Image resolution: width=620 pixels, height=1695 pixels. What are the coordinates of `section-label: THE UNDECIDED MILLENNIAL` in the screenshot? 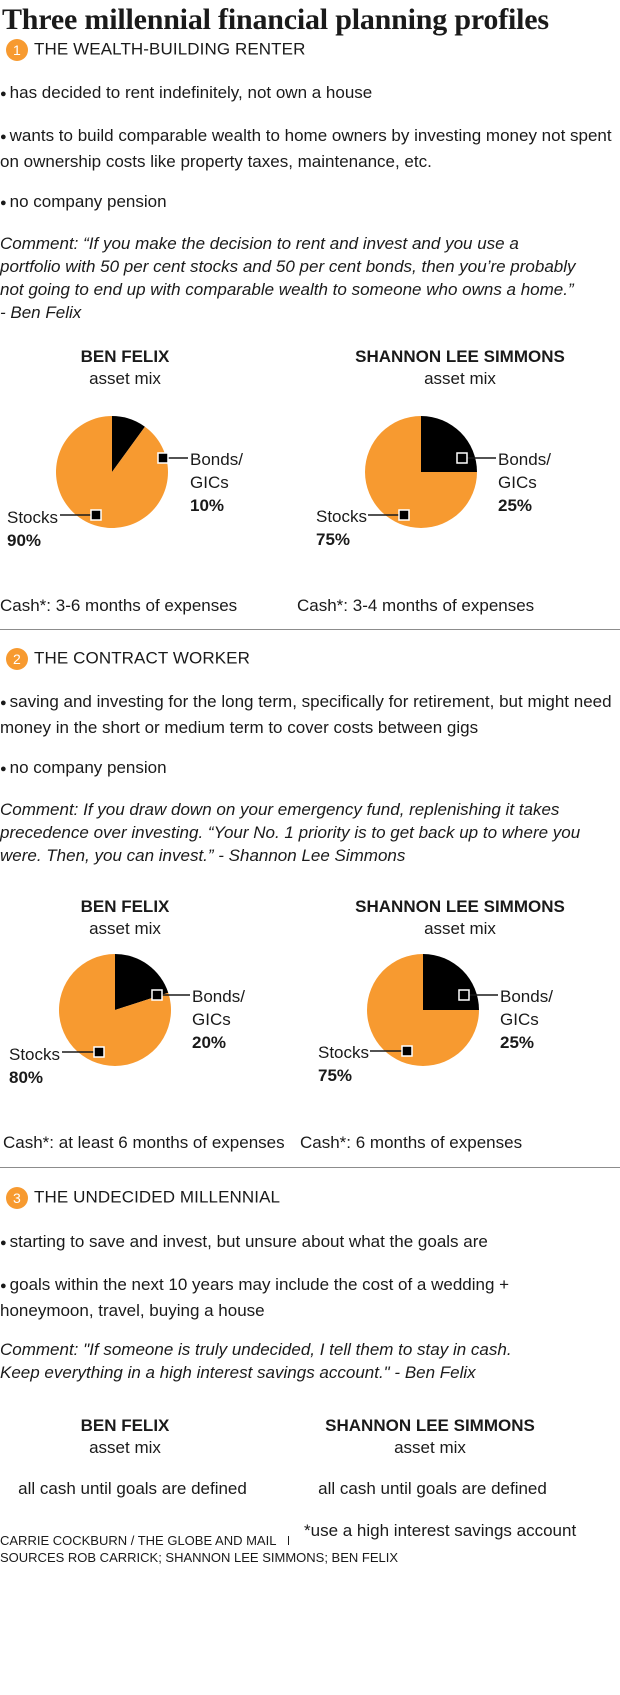 It's located at (157, 1197).